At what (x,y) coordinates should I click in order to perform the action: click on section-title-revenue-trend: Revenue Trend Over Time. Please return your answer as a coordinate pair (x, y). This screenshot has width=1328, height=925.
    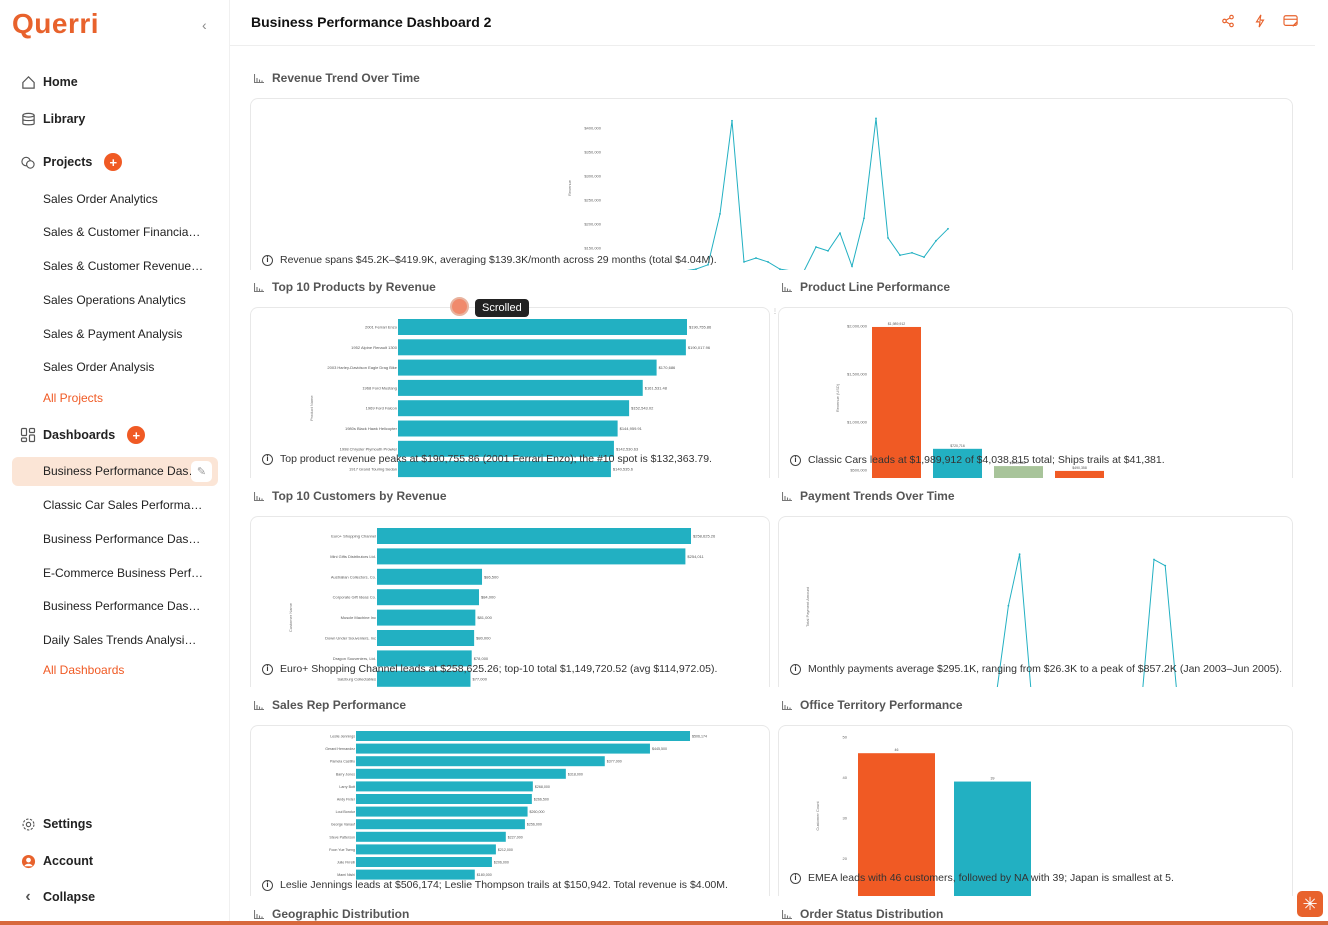
    Looking at the image, I should click on (337, 78).